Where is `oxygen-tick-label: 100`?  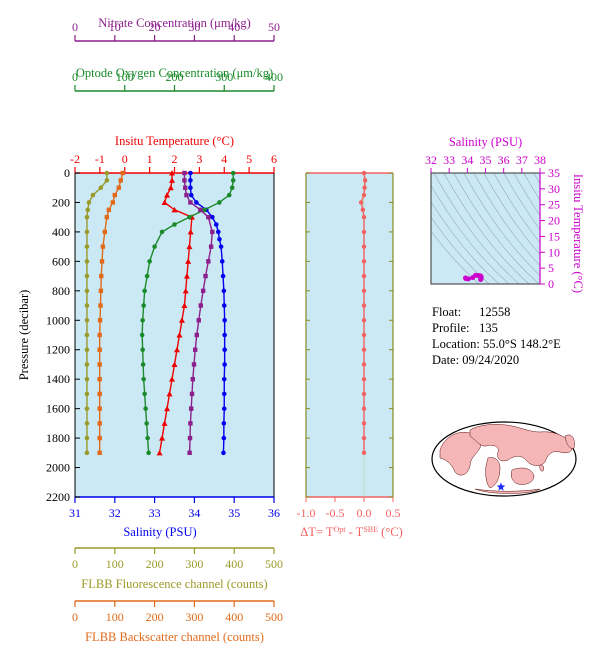 oxygen-tick-label: 100 is located at coordinates (125, 77).